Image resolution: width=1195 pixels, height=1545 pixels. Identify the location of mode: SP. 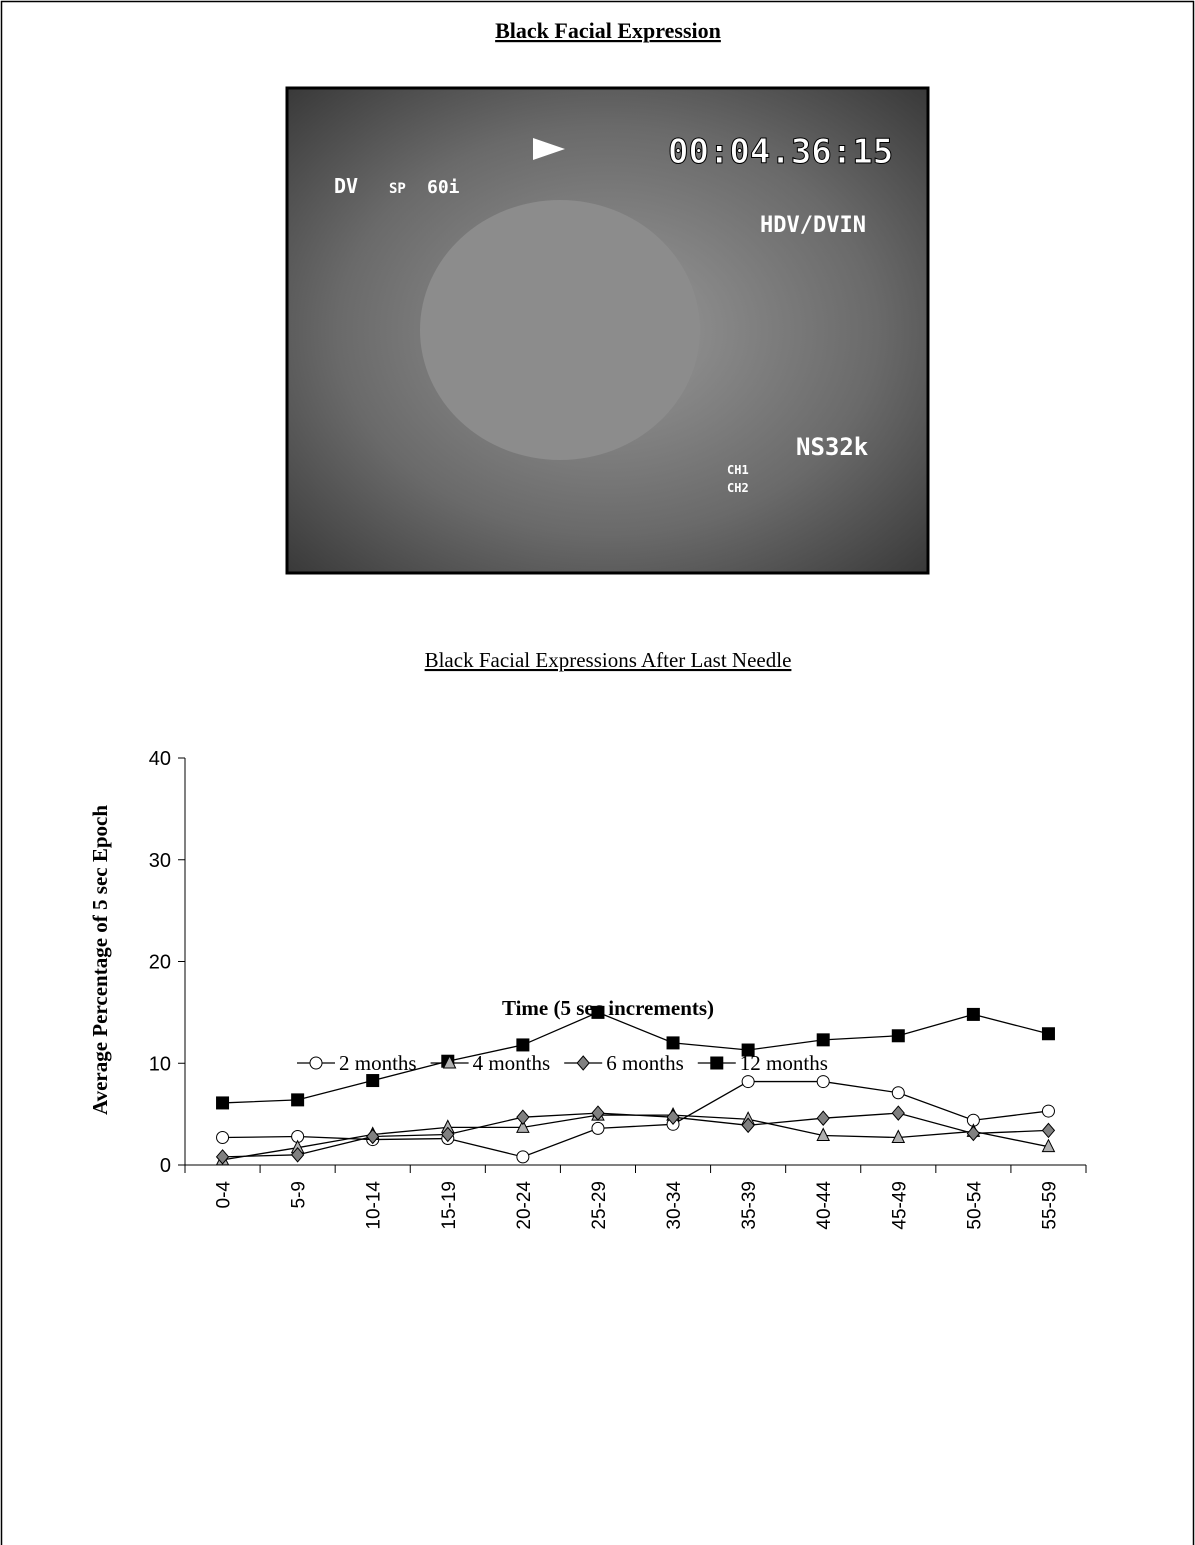
(397, 189).